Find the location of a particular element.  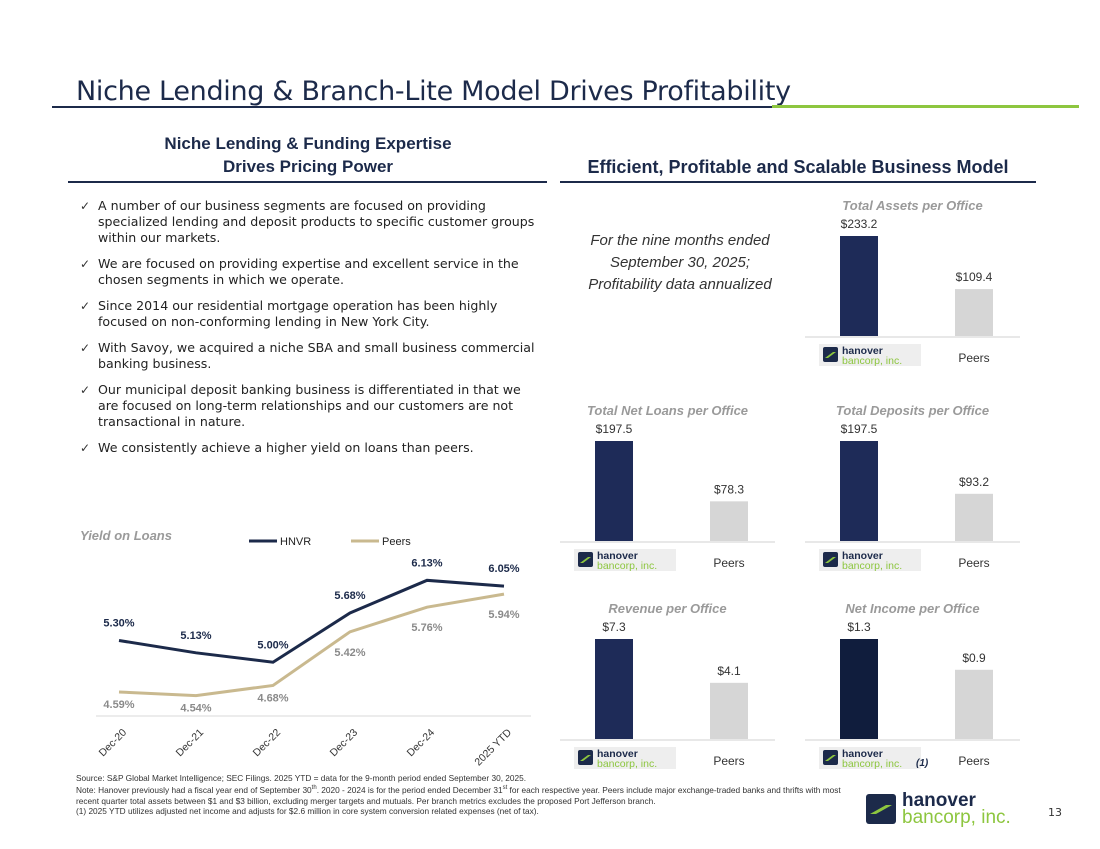

data-label-hnvr: 6.05% is located at coordinates (503, 569).